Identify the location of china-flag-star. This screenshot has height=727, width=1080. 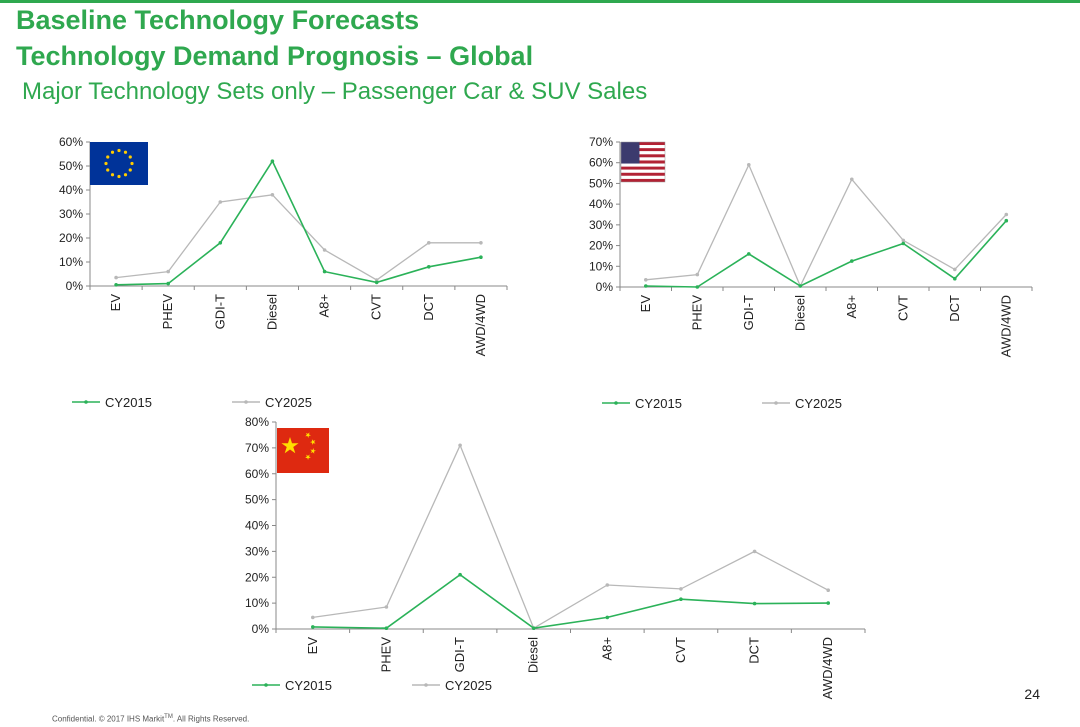
(308, 435).